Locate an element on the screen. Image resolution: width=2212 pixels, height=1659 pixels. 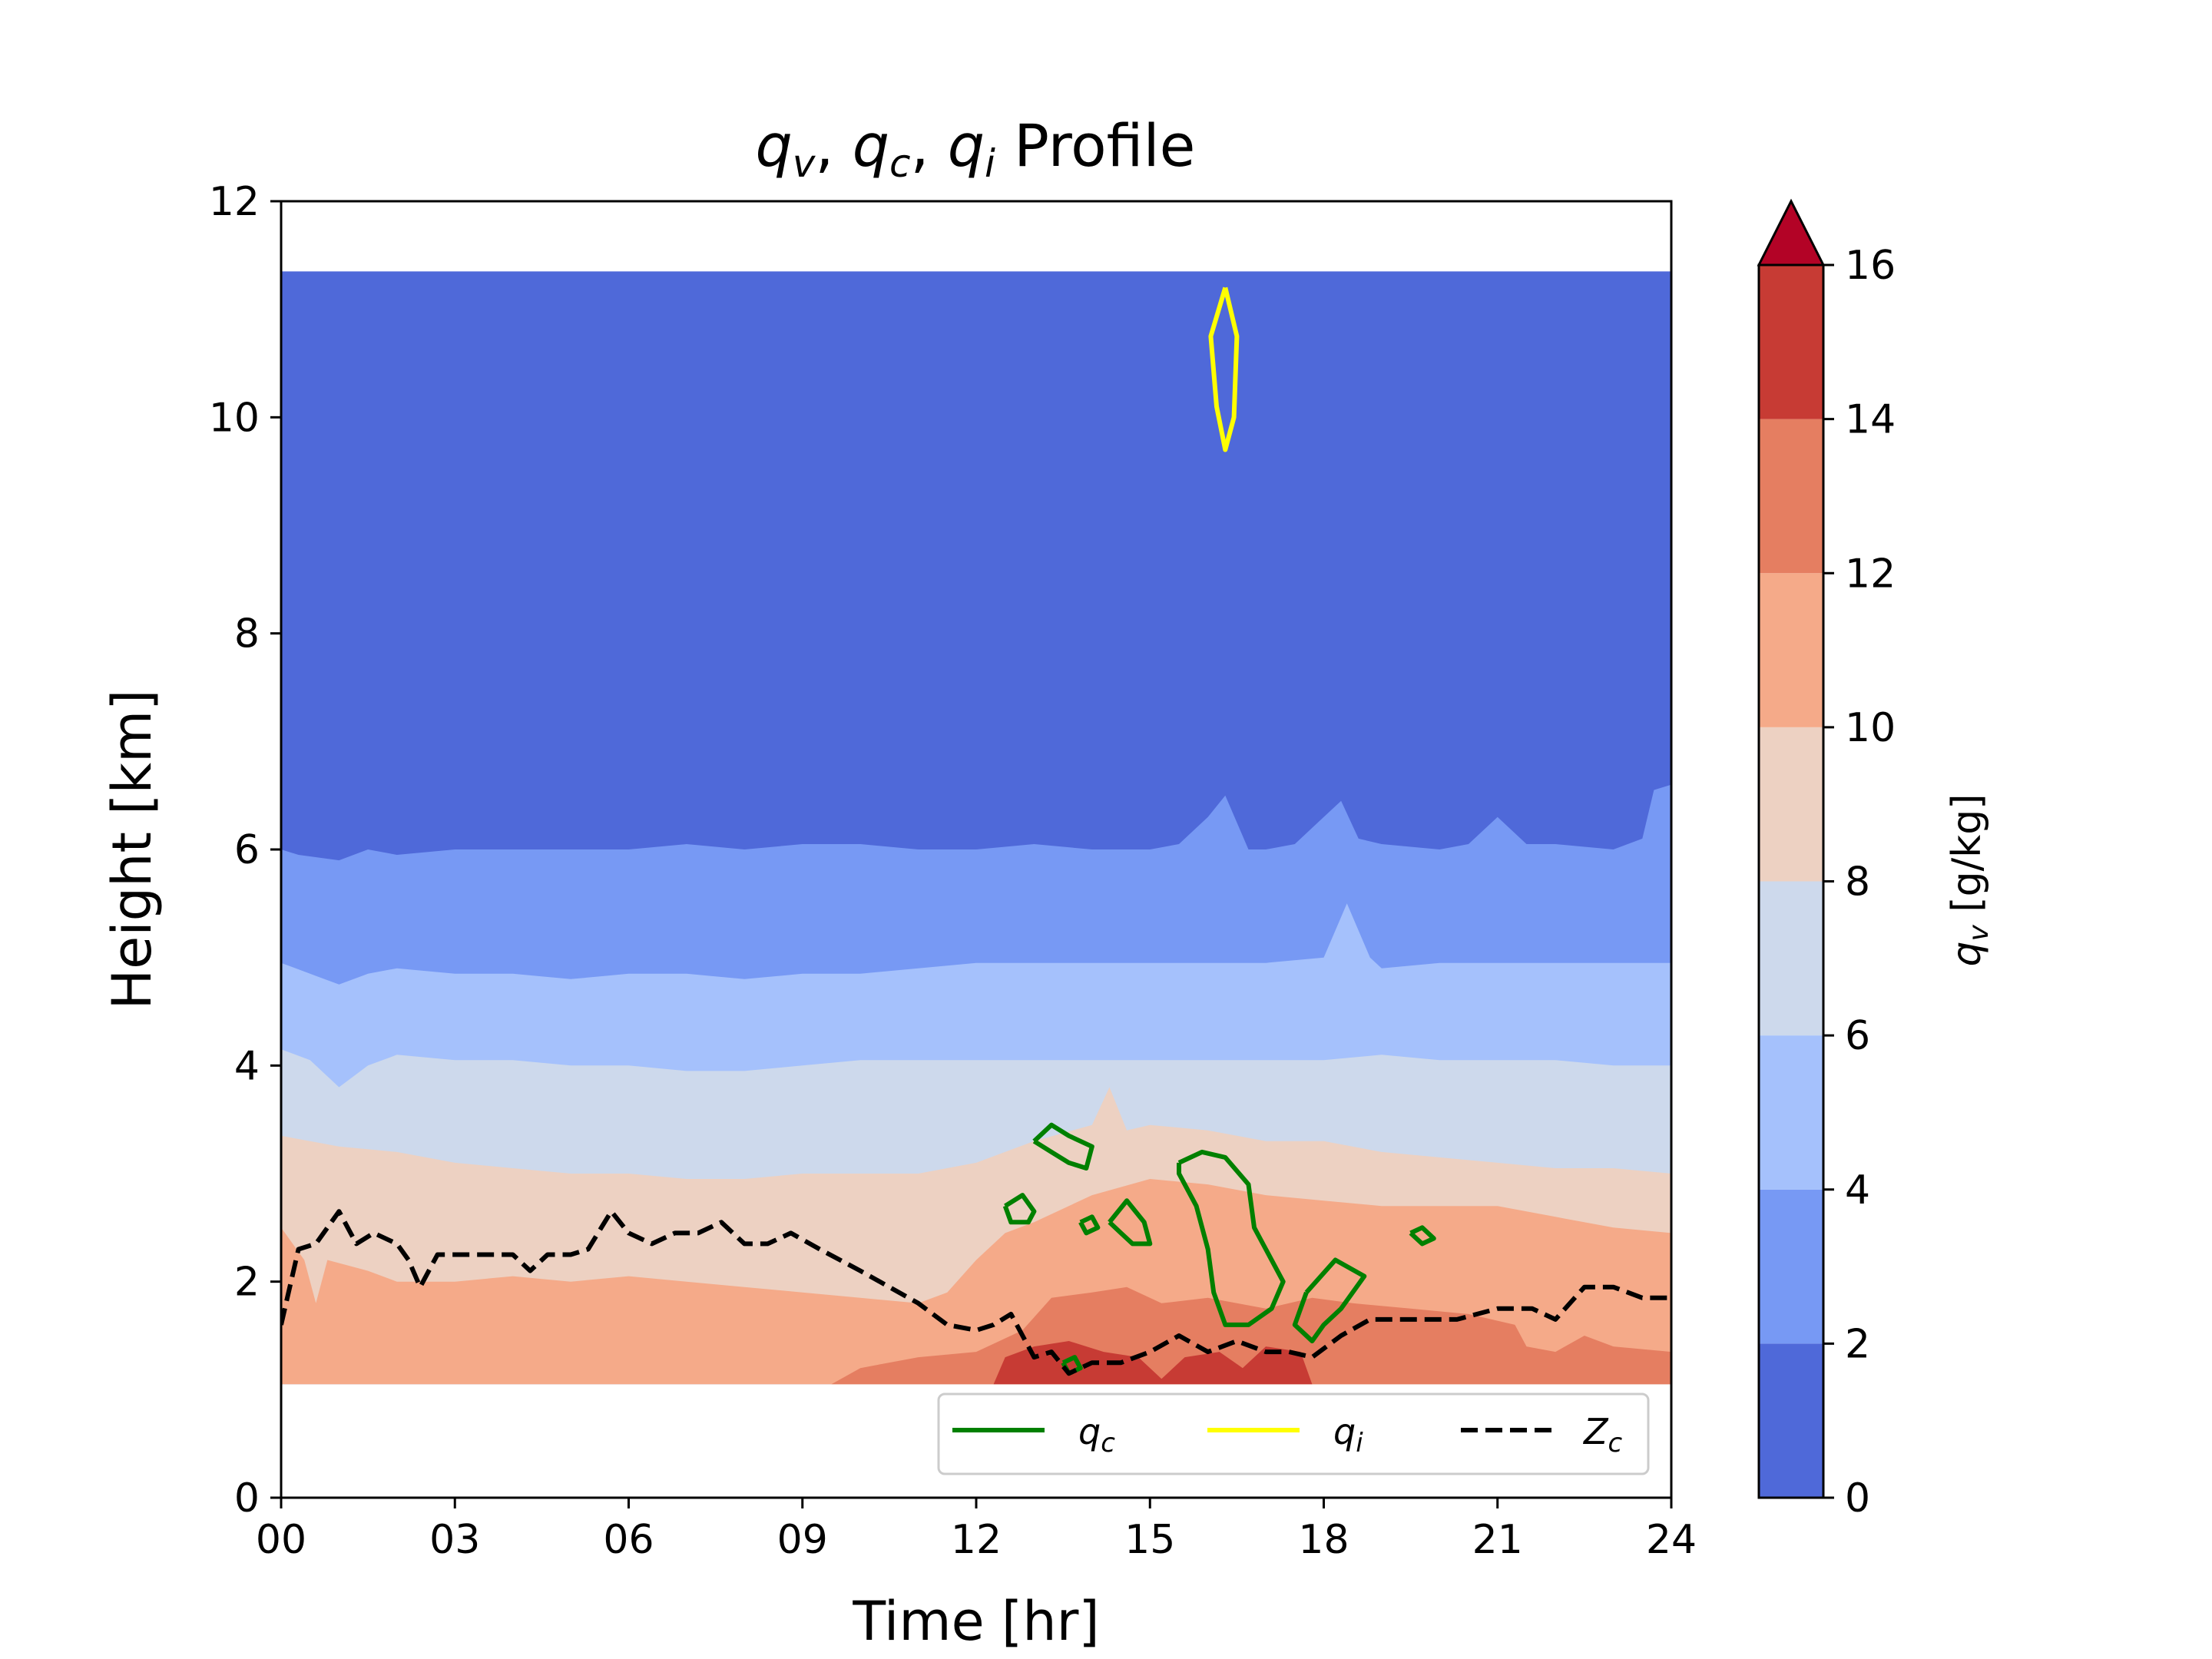
title-comma1: , is located at coordinates (834, 145).